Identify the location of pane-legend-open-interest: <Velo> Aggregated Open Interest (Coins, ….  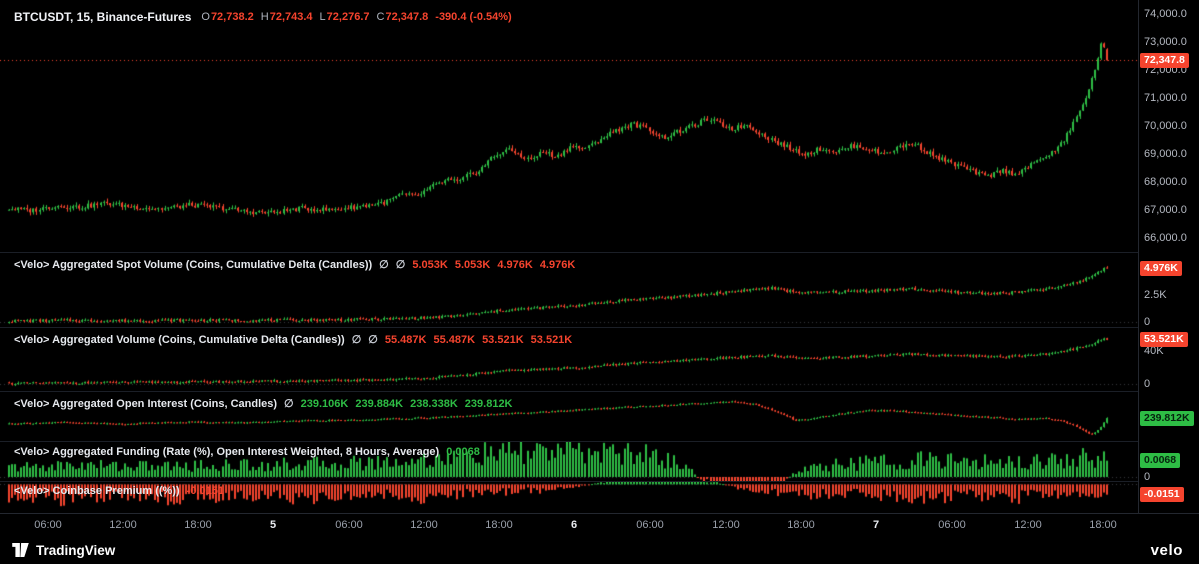
(263, 404).